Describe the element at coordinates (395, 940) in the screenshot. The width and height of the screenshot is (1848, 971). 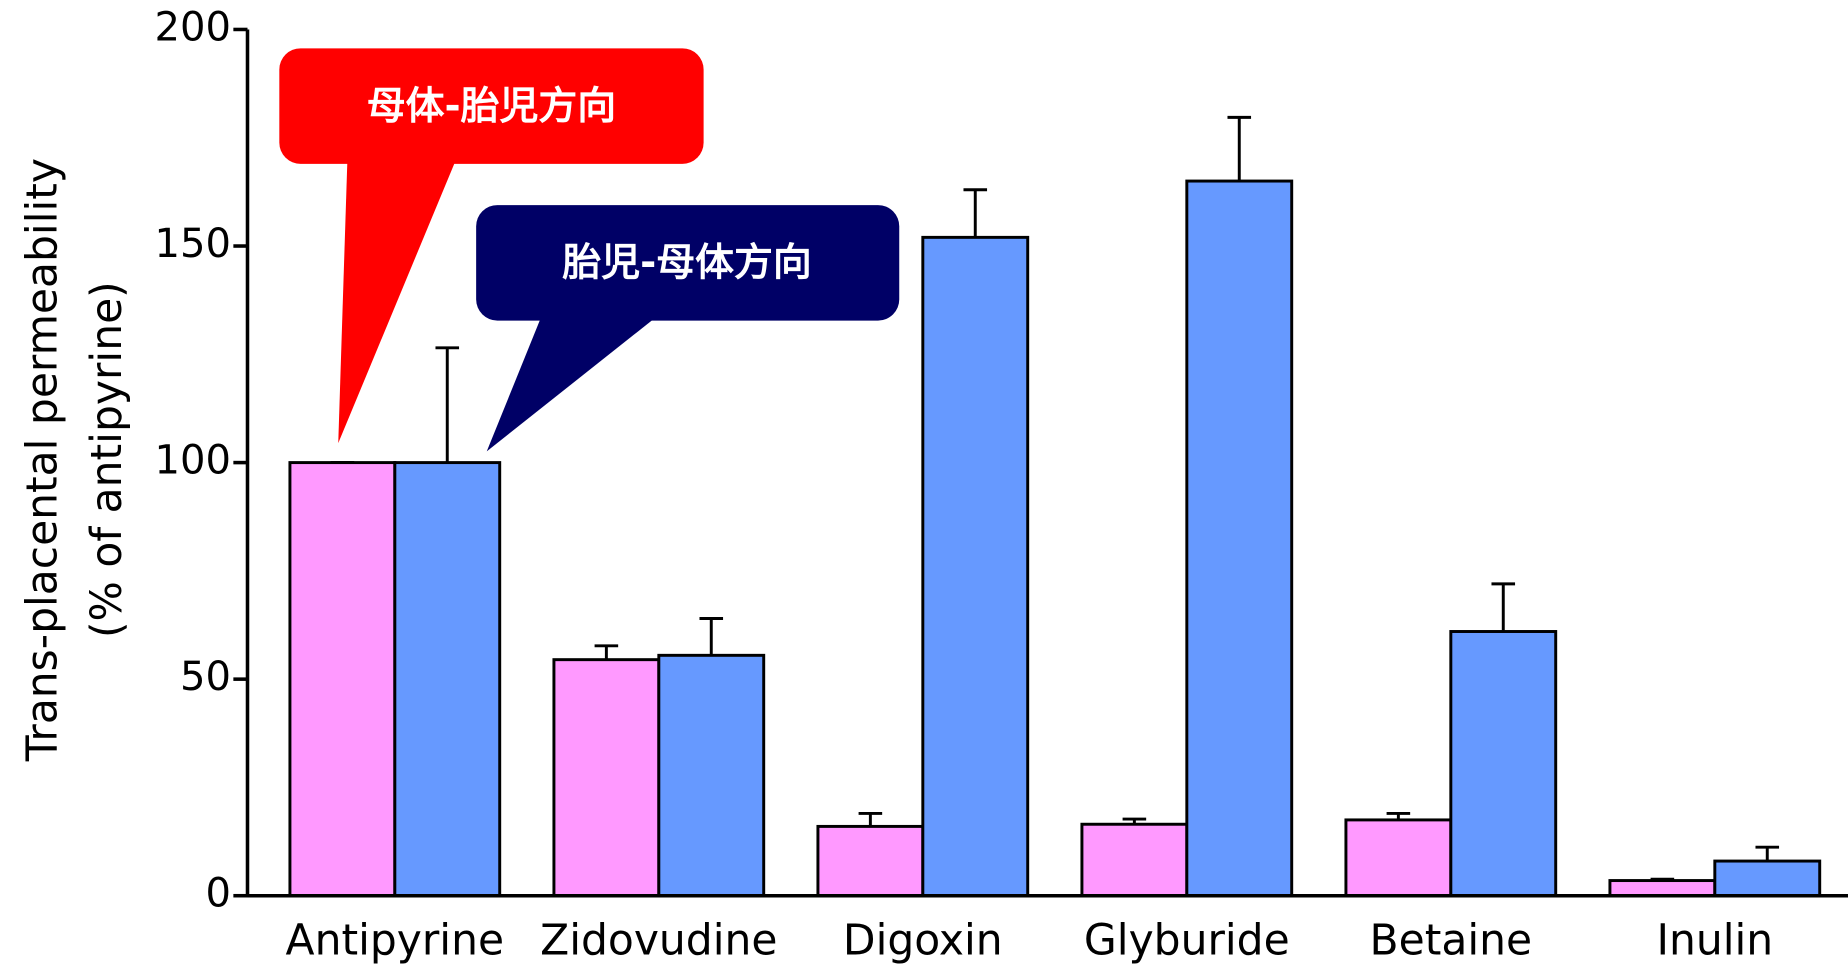
I see `x-tick-label: Antipyrine` at that location.